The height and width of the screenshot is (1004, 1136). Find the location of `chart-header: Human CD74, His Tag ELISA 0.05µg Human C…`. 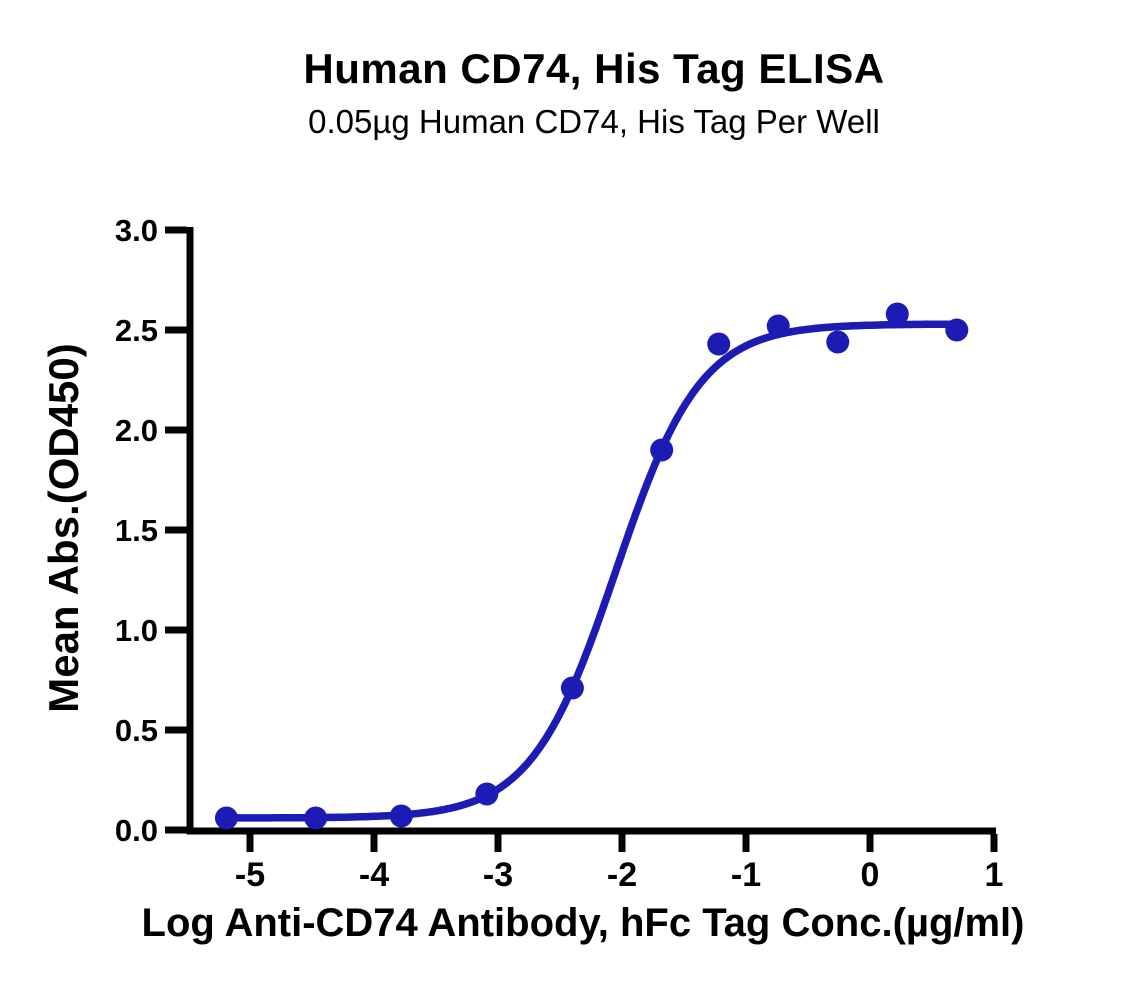

chart-header: Human CD74, His Tag ELISA 0.05µg Human C… is located at coordinates (594, 93).